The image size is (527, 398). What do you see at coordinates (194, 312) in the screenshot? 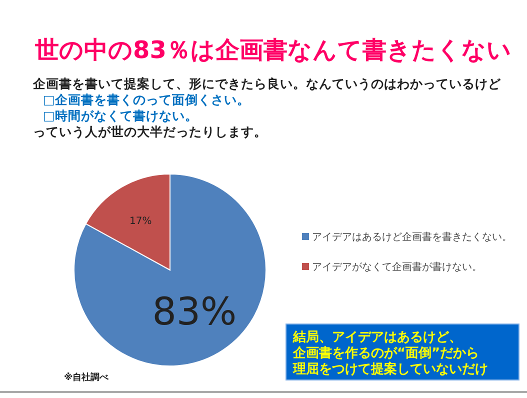
I see `data-label: 83%` at bounding box center [194, 312].